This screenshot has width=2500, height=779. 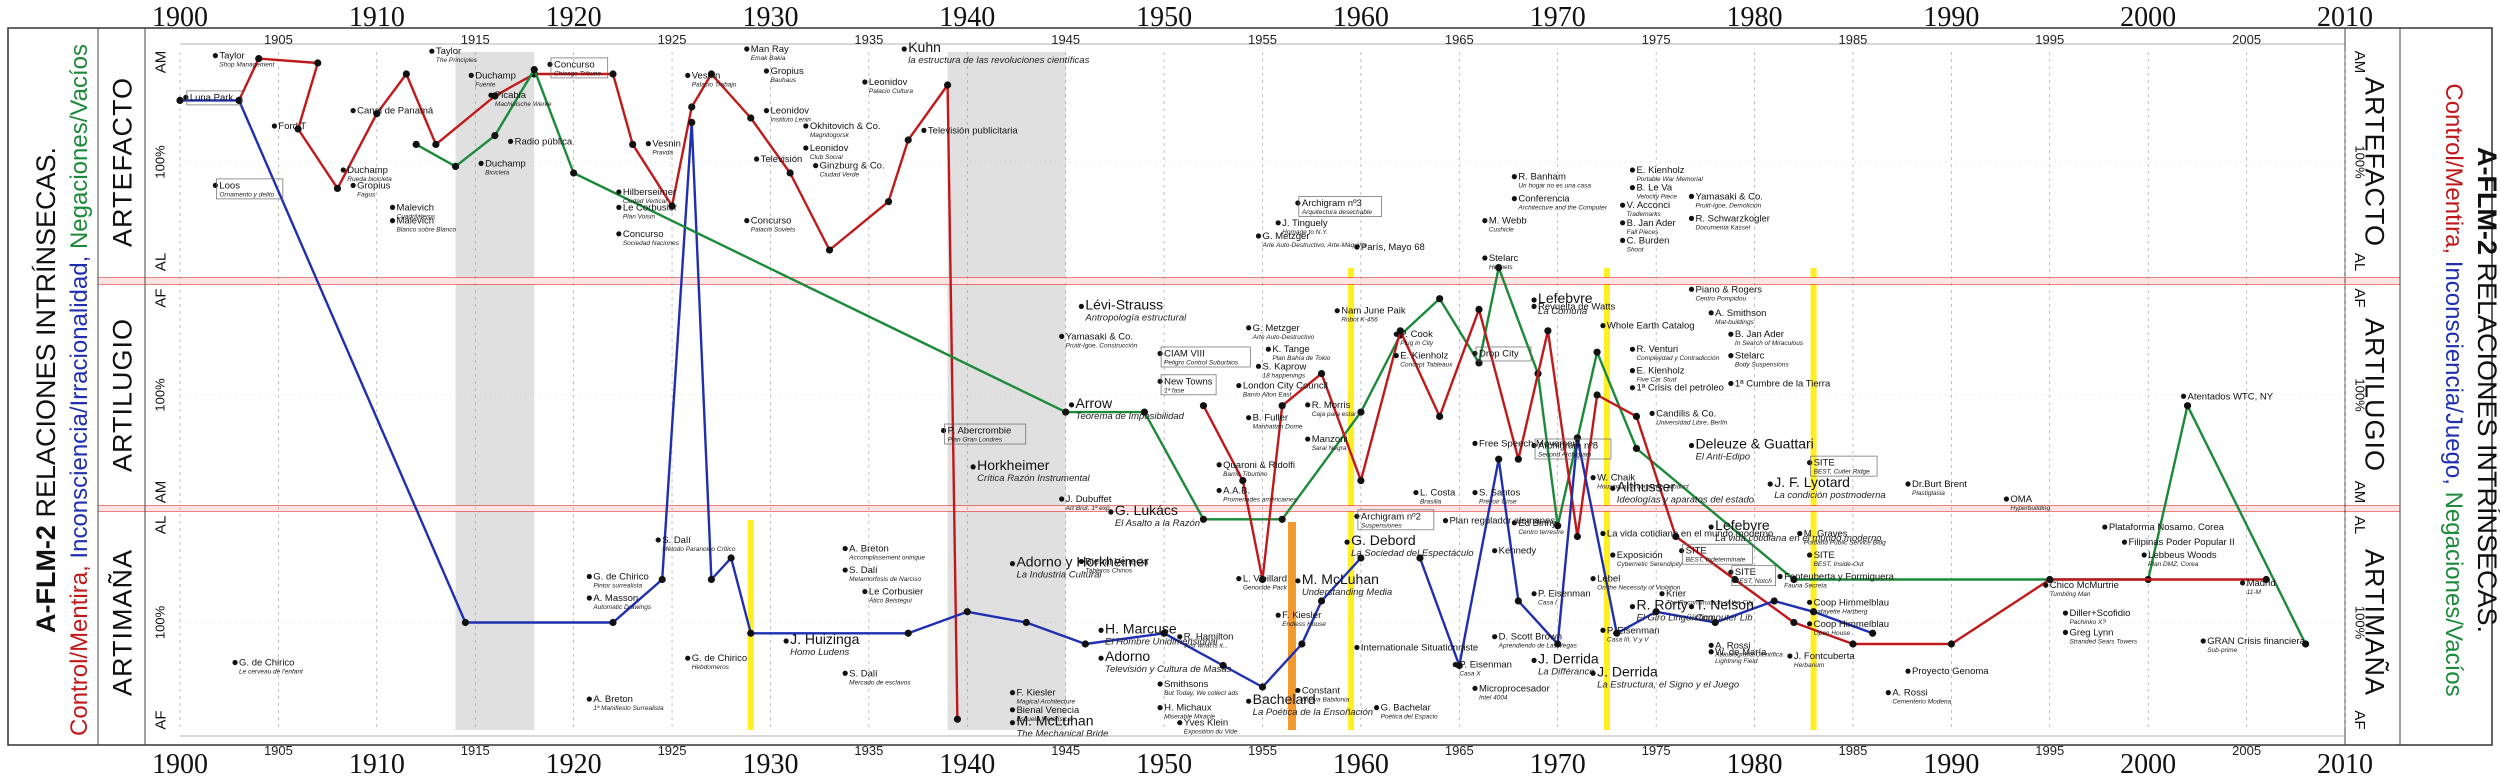 What do you see at coordinates (1537, 523) in the screenshot?
I see `event-title: Ed Binny` at bounding box center [1537, 523].